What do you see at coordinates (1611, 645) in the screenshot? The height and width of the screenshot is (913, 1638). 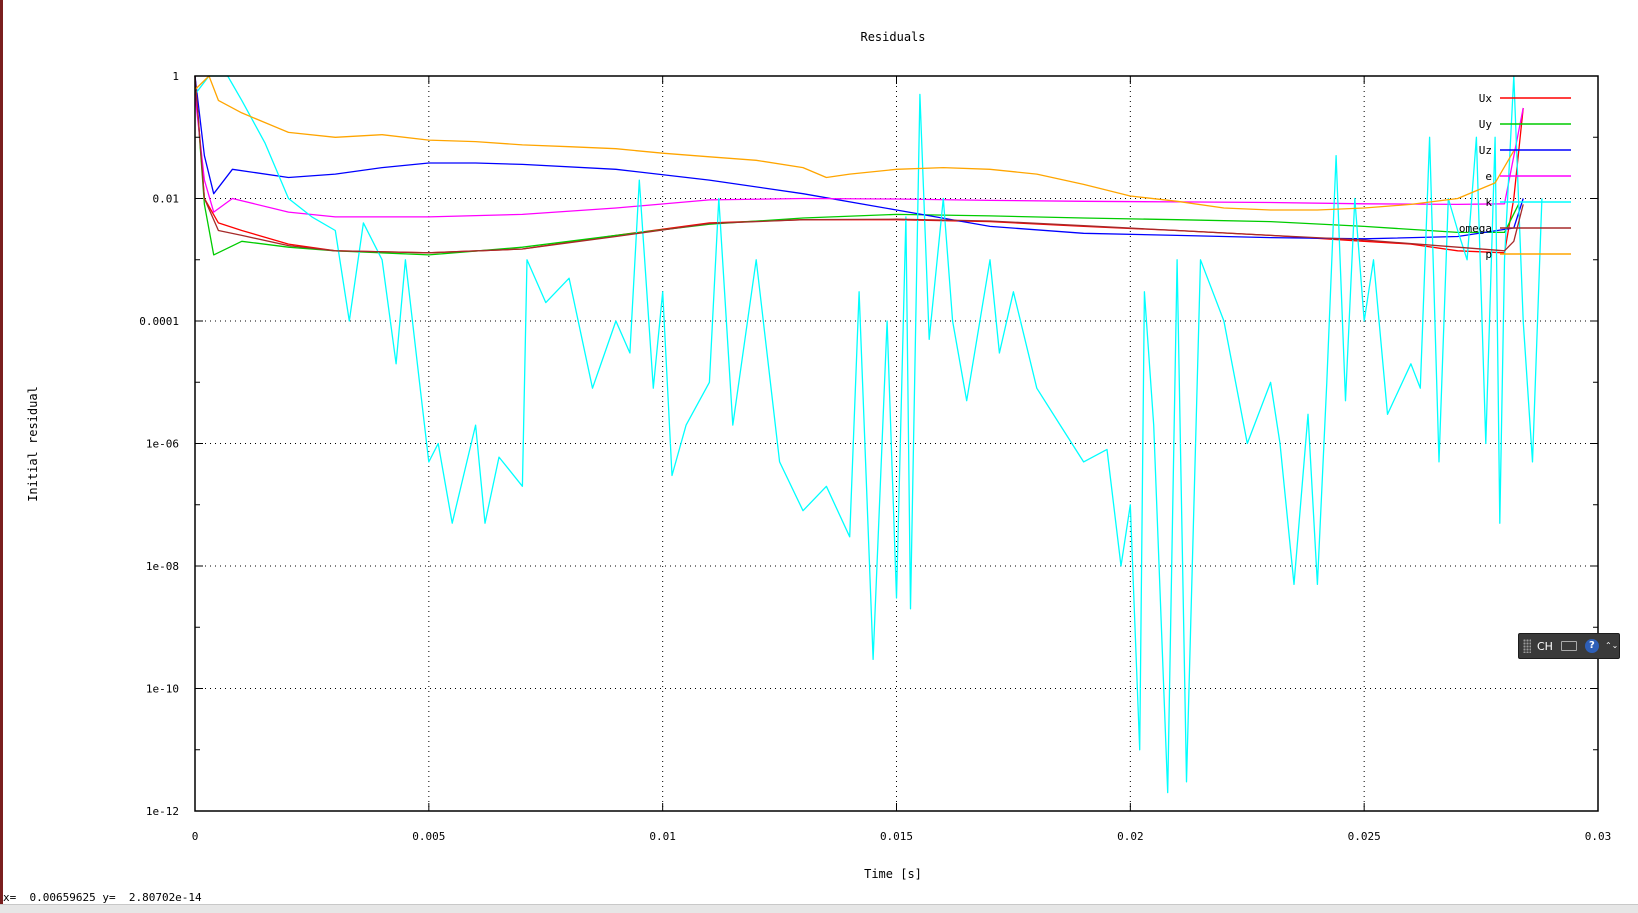 I see `chevron-updown-icon: ⌃⌄` at bounding box center [1611, 645].